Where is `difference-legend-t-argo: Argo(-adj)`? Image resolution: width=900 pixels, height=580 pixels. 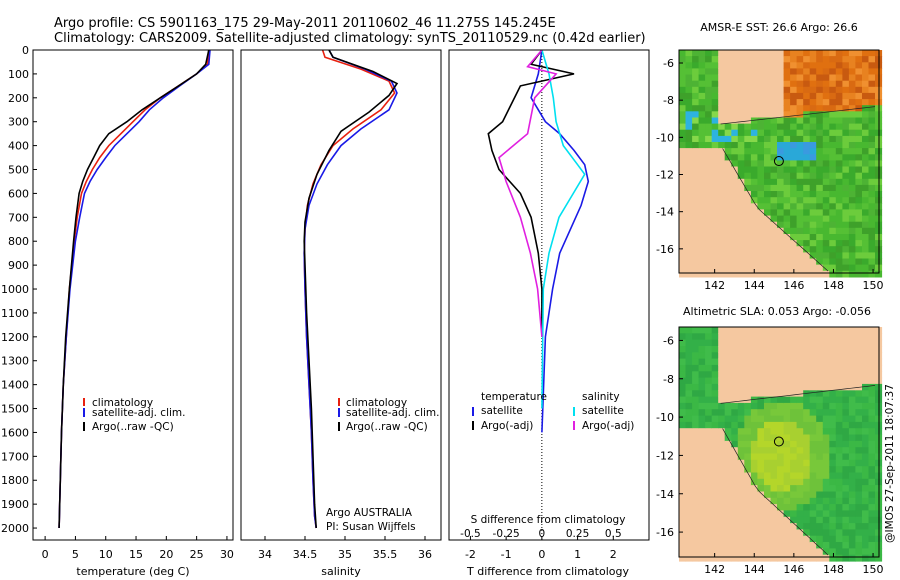 difference-legend-t-argo: Argo(-adj) is located at coordinates (507, 426).